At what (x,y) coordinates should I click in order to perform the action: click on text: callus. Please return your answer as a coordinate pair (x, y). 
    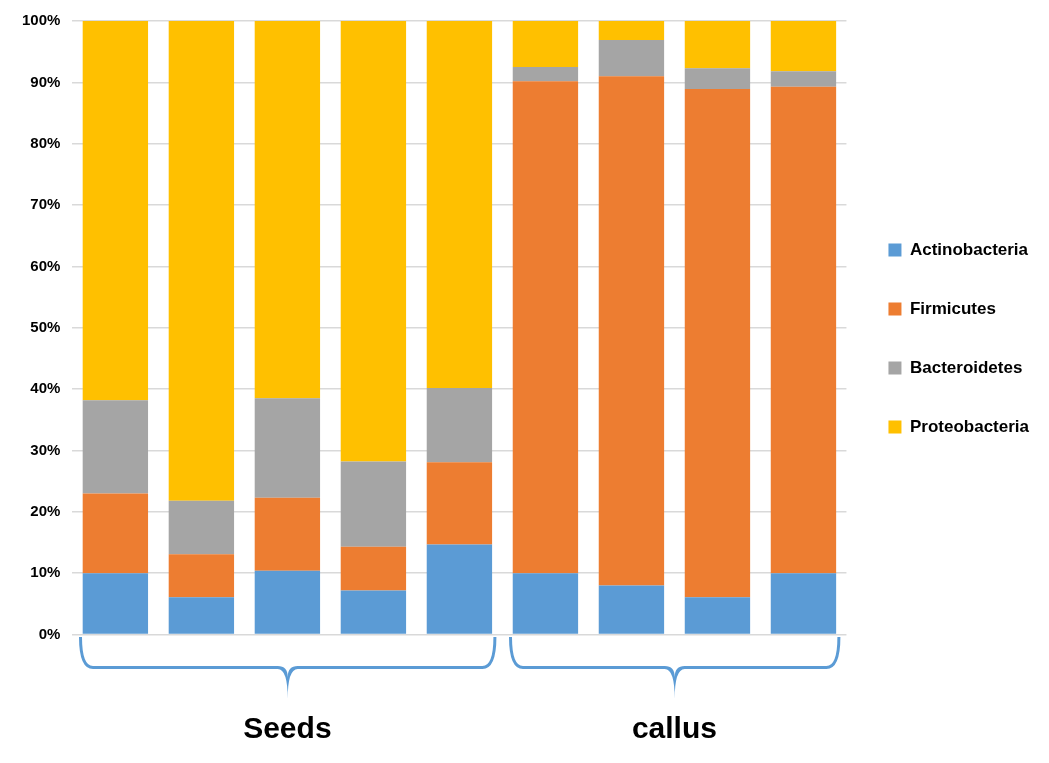
    Looking at the image, I should click on (674, 727).